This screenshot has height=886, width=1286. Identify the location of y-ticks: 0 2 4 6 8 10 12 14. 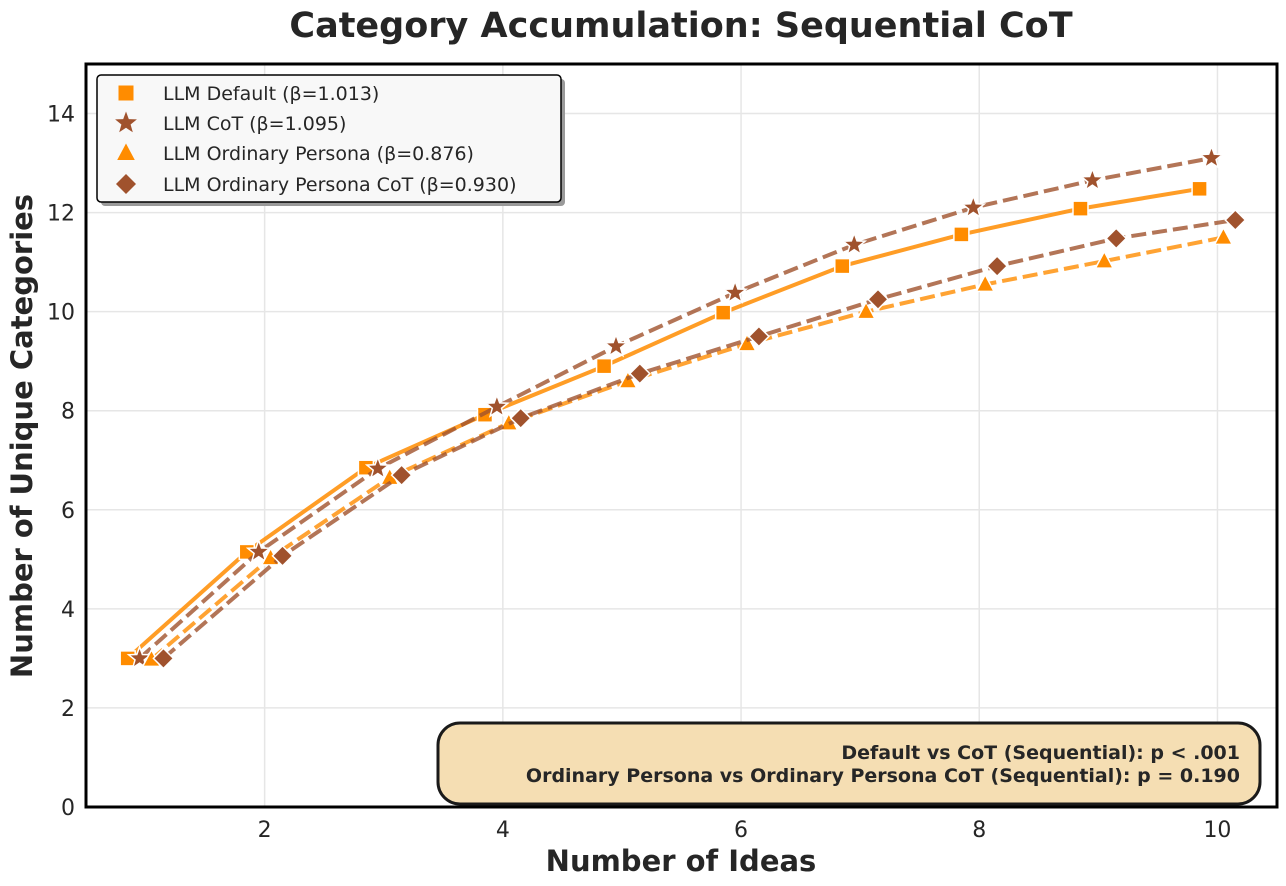
(61, 462).